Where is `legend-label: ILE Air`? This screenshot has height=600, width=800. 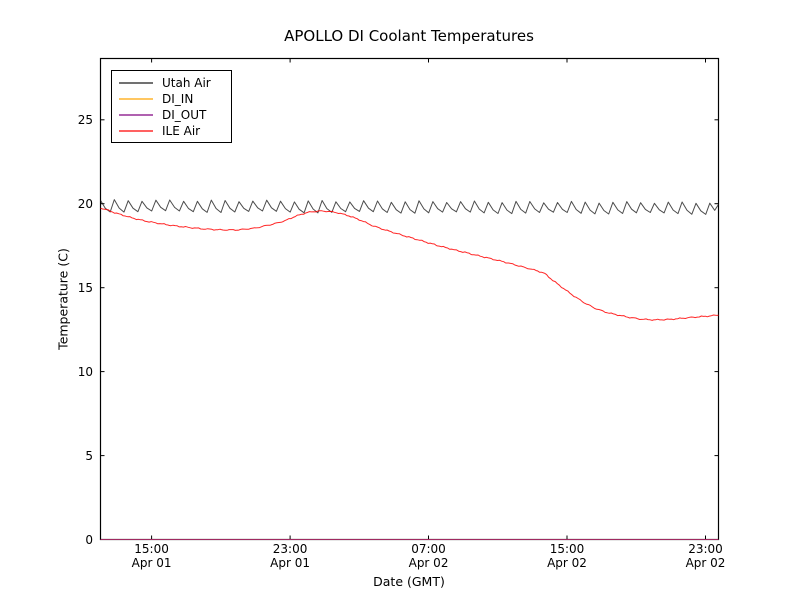
legend-label: ILE Air is located at coordinates (181, 131).